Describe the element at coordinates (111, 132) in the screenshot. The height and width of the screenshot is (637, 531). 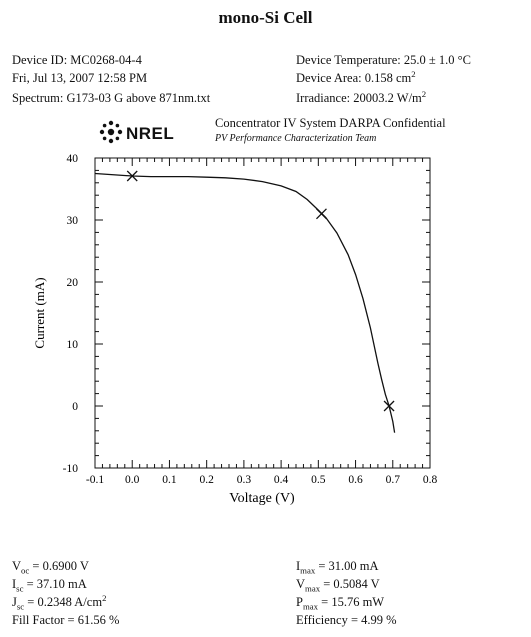
I see `nrel-logo-icon` at that location.